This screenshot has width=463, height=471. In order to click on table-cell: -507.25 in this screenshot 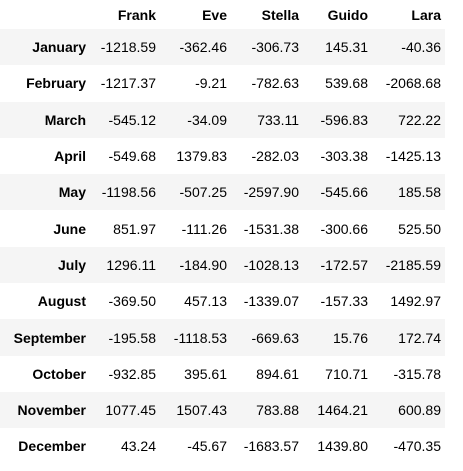, I will do `click(203, 192)`.